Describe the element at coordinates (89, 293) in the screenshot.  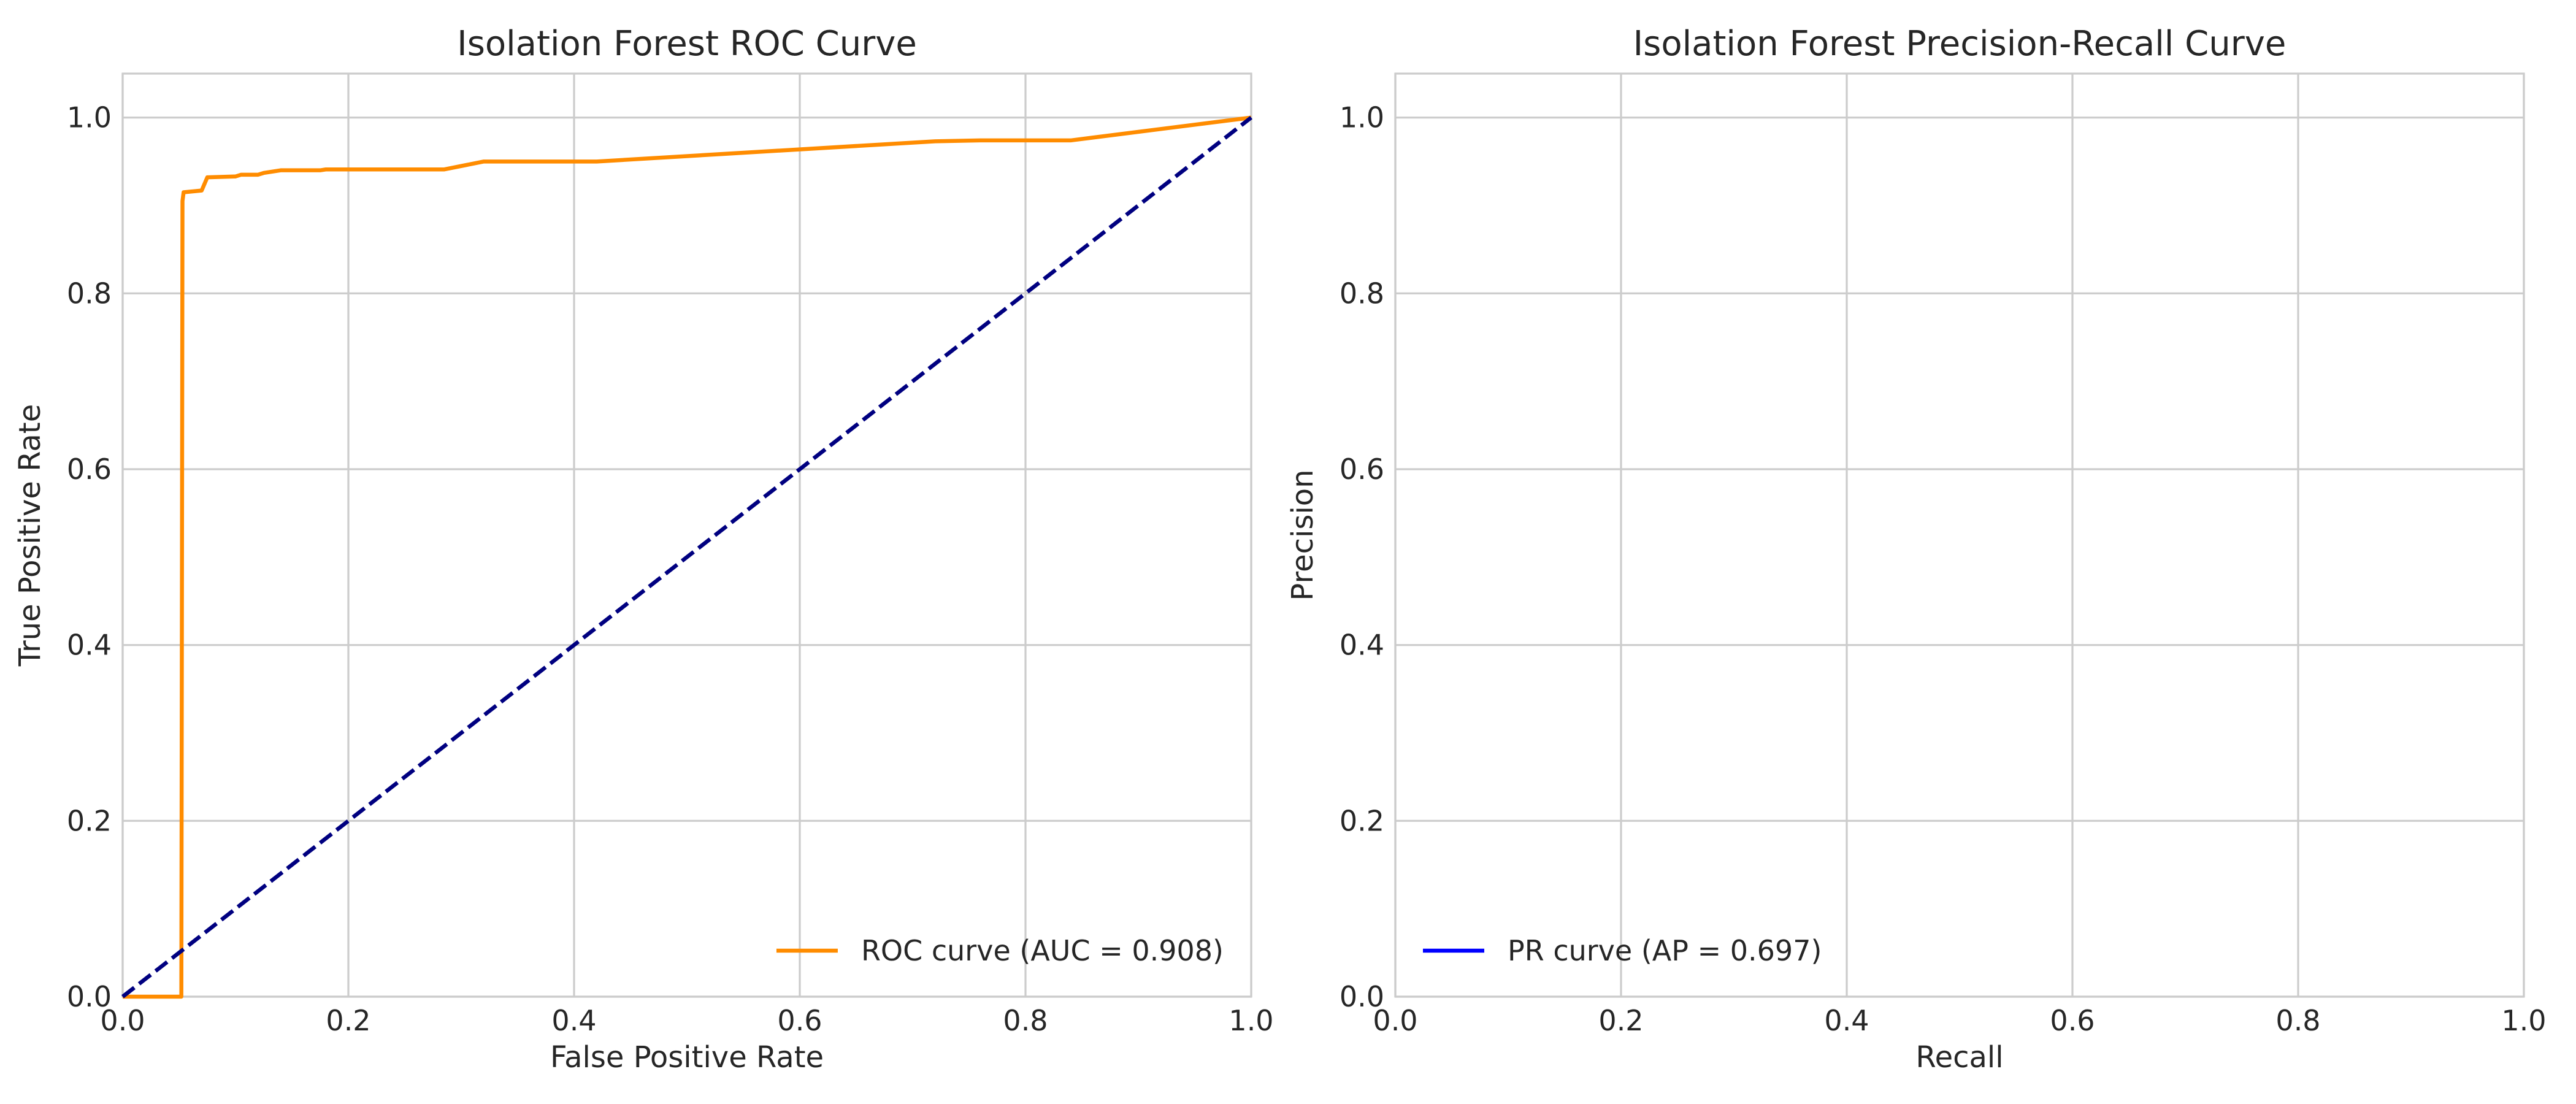
I see `roc-y-tick-label: 0.8` at that location.